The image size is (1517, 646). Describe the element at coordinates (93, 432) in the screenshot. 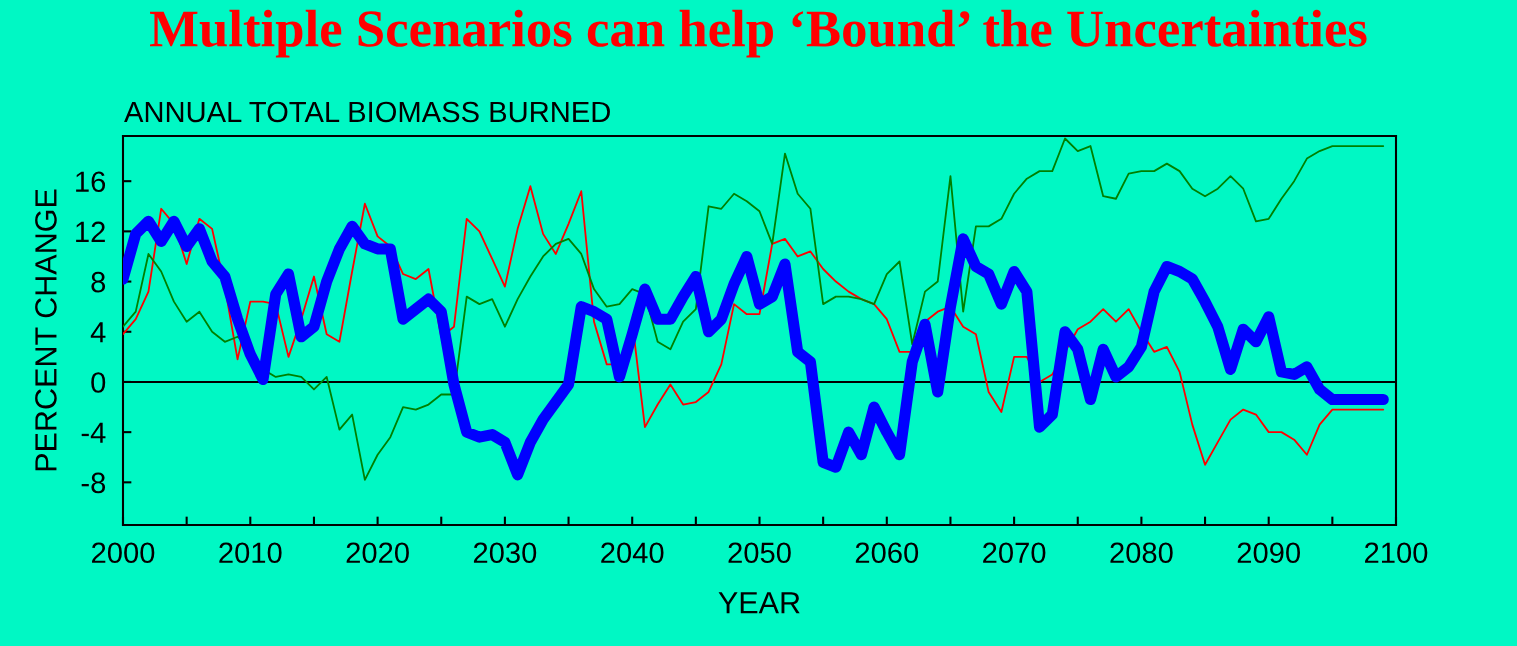

I see `y-tick-label: -4` at that location.